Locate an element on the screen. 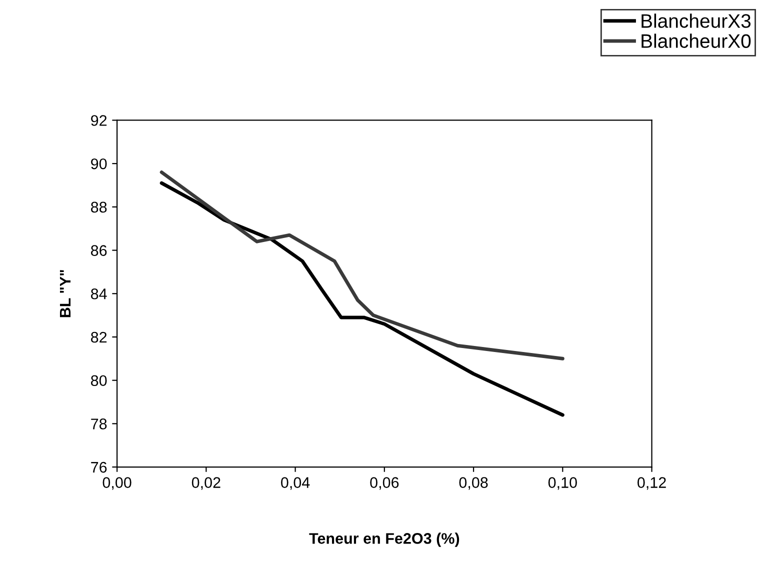 This screenshot has height=578, width=765. x-tick-label: 0,10 is located at coordinates (562, 483).